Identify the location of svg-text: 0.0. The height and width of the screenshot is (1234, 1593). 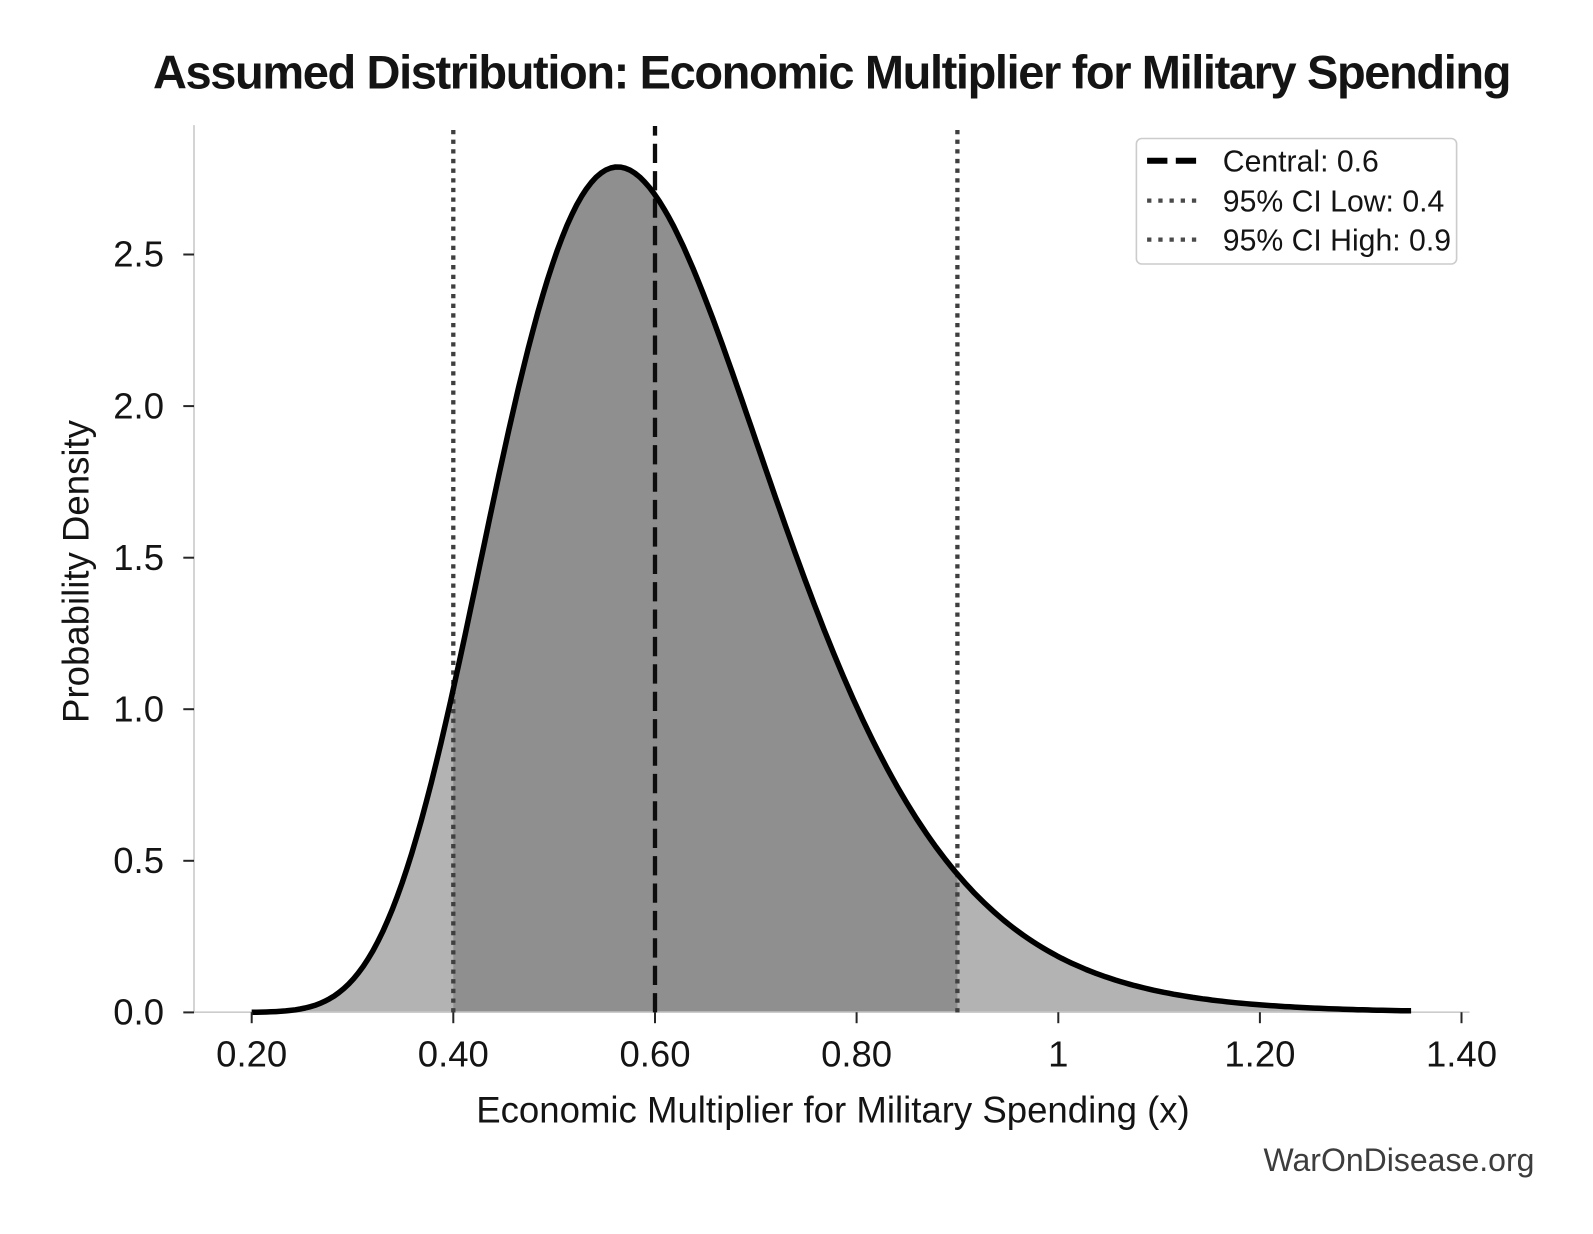
(138, 1012).